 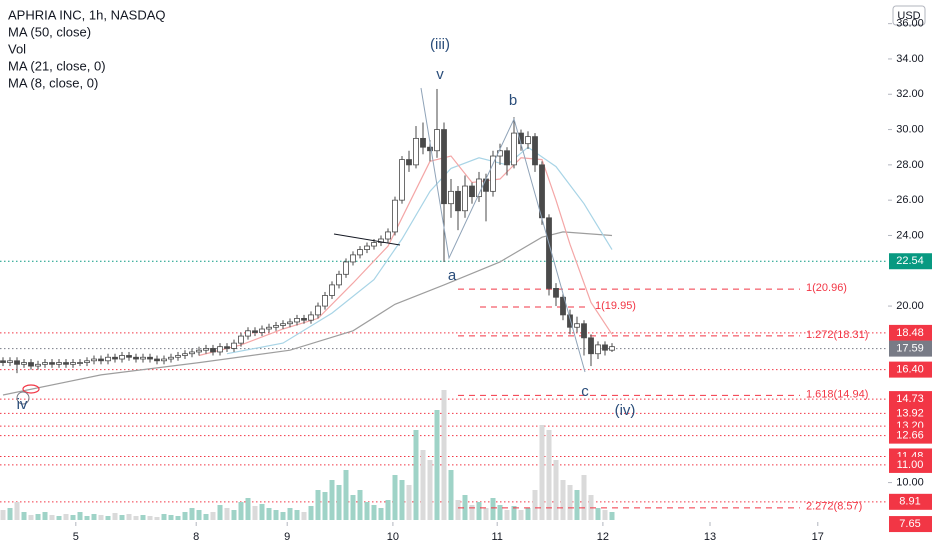 I want to click on wave-label: v, so click(x=440, y=74).